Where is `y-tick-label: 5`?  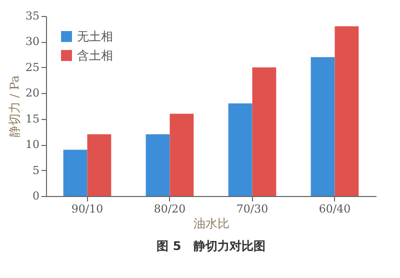
y-tick-label: 5 is located at coordinates (36, 170).